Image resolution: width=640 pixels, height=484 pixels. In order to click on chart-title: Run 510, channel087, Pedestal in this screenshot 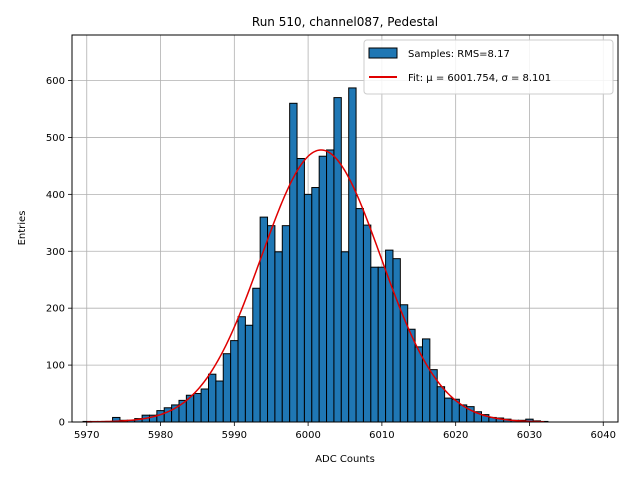, I will do `click(345, 22)`.